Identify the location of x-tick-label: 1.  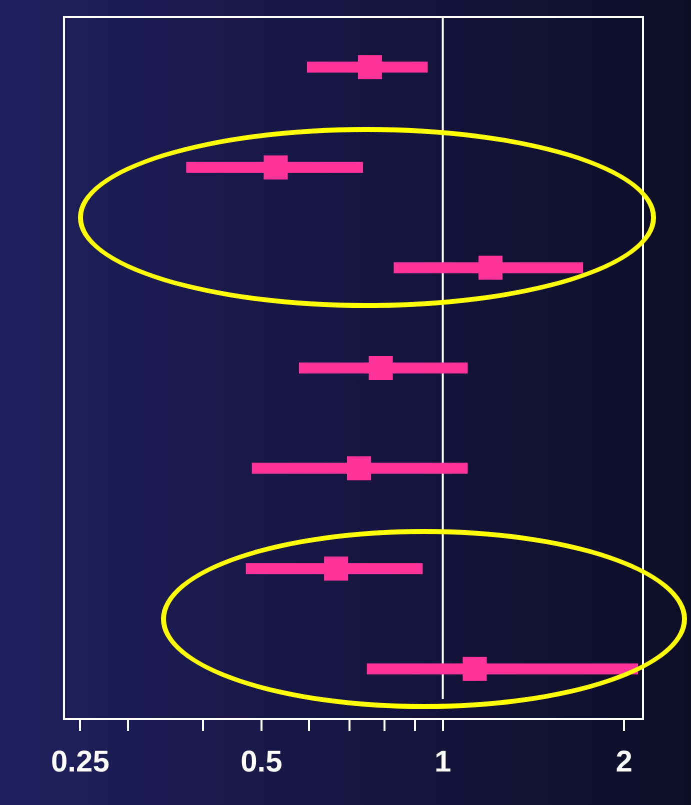
(443, 761).